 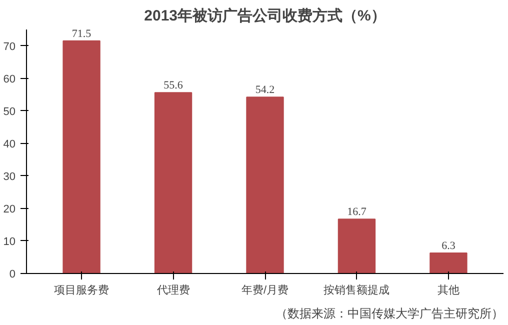 What do you see at coordinates (9, 46) in the screenshot?
I see `y-tick-label: 70` at bounding box center [9, 46].